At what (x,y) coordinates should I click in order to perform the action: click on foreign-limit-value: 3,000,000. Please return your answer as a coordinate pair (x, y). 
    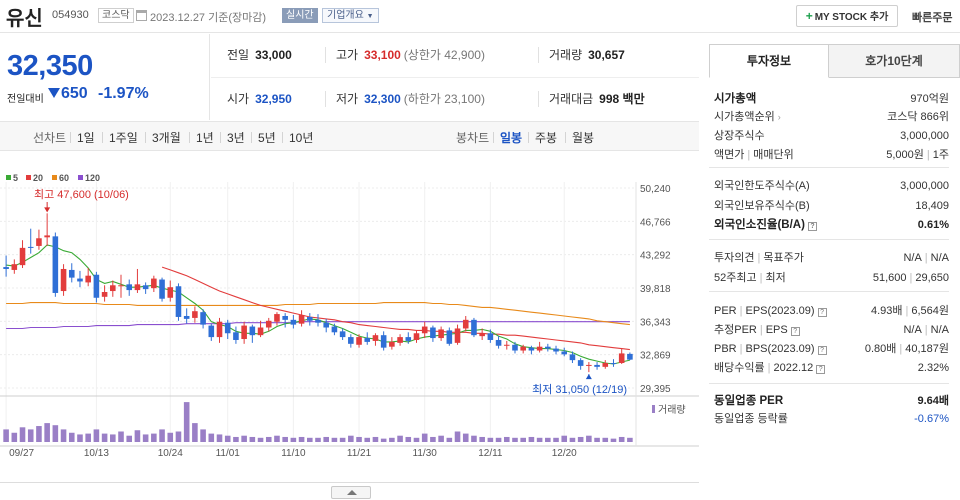
    Looking at the image, I should click on (924, 186).